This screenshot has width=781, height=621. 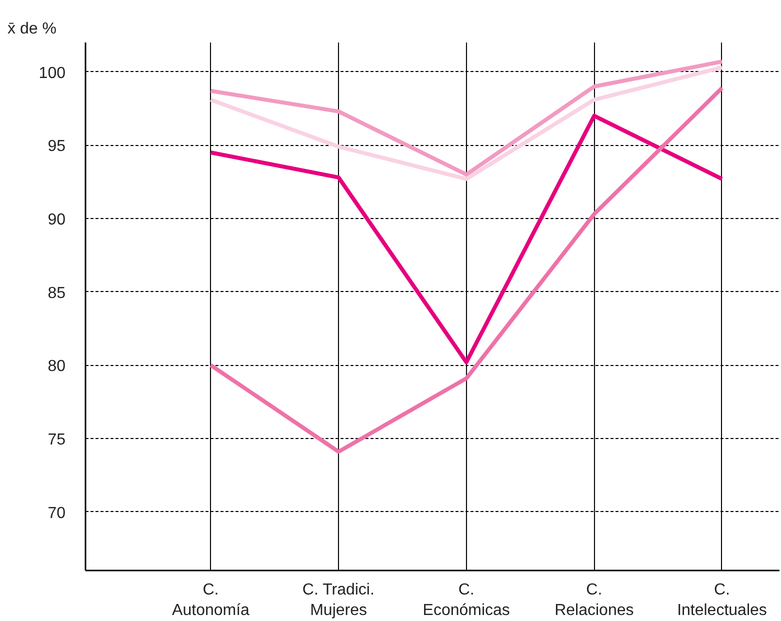 I want to click on y-tick-label: 75, so click(x=57, y=440).